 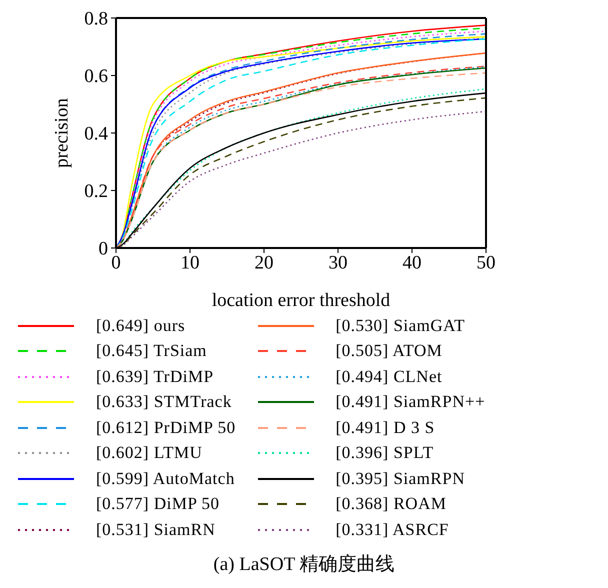 I want to click on legend-label: [0.602] LTMU, so click(x=149, y=453).